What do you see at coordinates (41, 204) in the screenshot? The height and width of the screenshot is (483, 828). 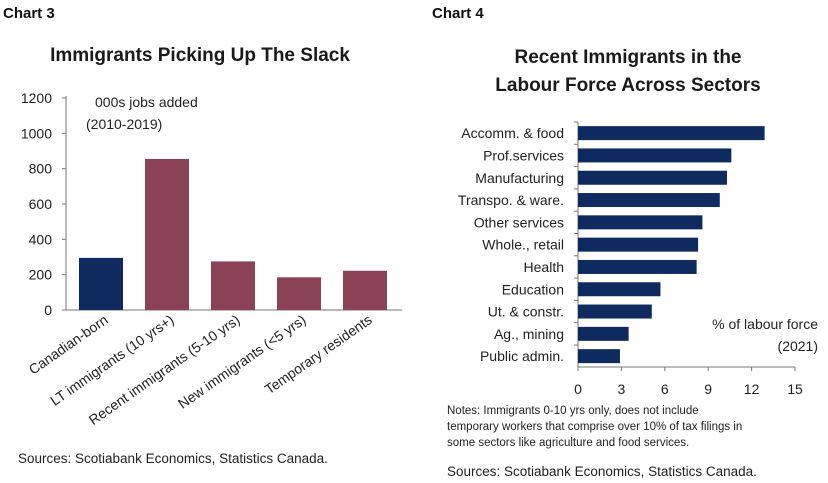 I see `chart3-y-tick-label: 600` at bounding box center [41, 204].